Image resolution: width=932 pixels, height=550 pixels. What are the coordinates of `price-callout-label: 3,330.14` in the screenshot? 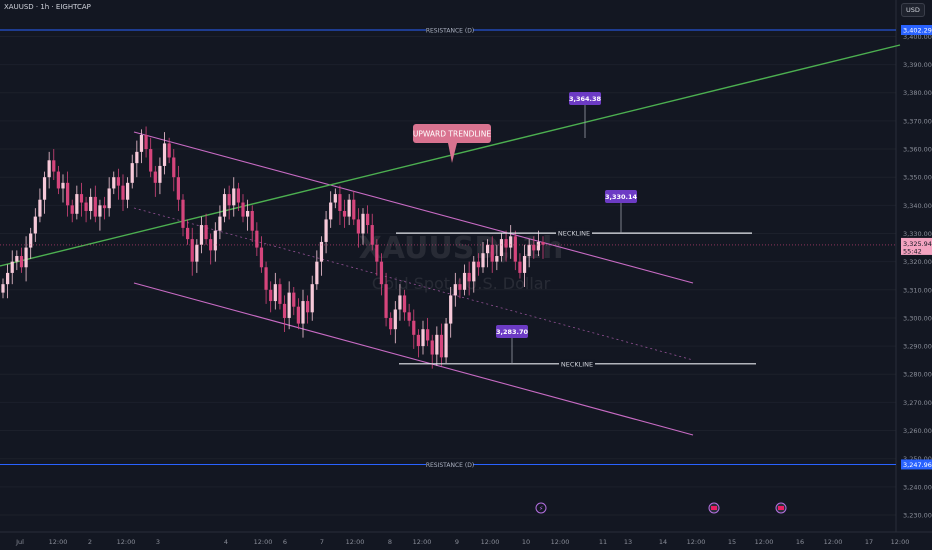 It's located at (621, 197).